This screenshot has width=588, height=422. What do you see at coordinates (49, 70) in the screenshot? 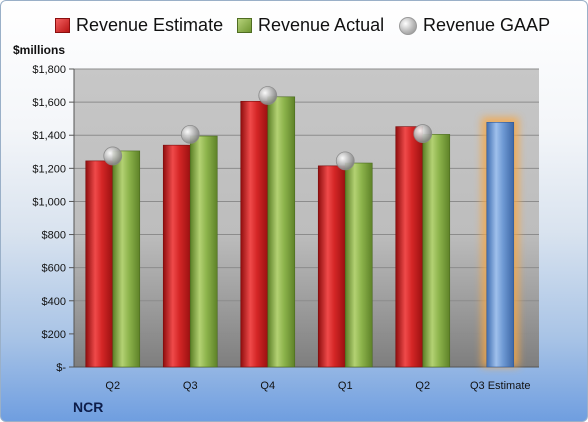
I see `y-tick-label: $1,800` at bounding box center [49, 70].